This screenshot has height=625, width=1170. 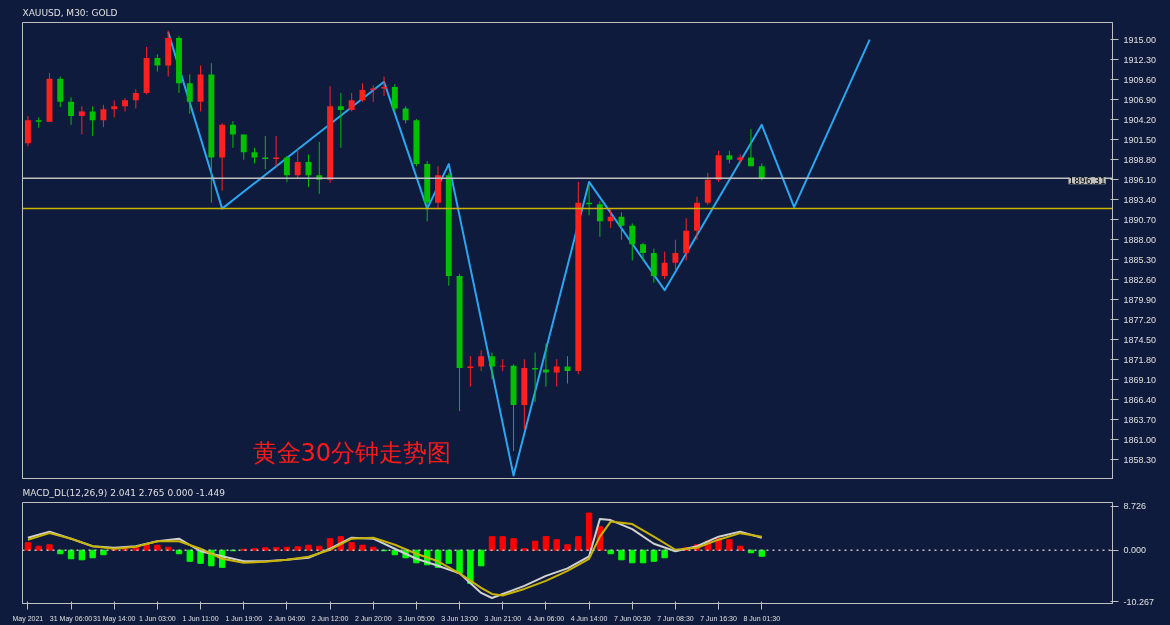 I want to click on y-tick-label: 1898.80, so click(x=1140, y=159).